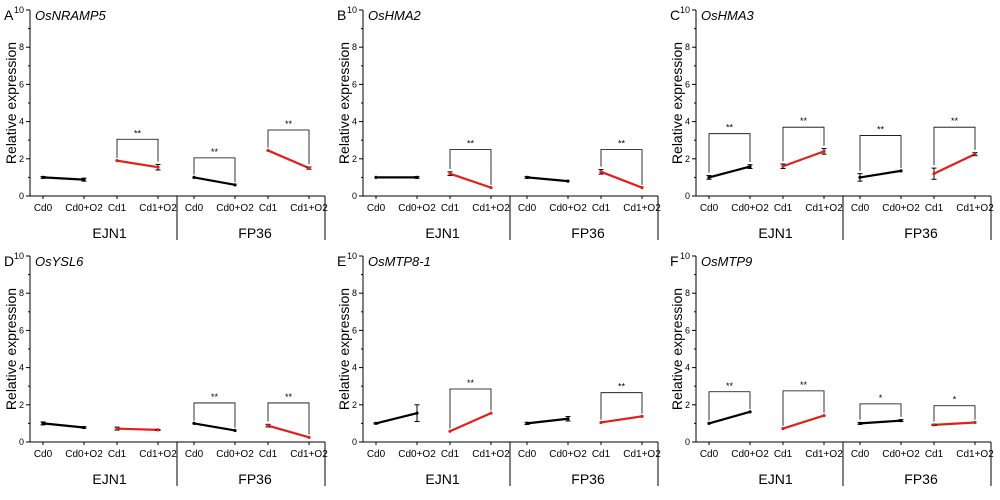  Describe the element at coordinates (59, 261) in the screenshot. I see `gene-name: OsYSL6` at that location.